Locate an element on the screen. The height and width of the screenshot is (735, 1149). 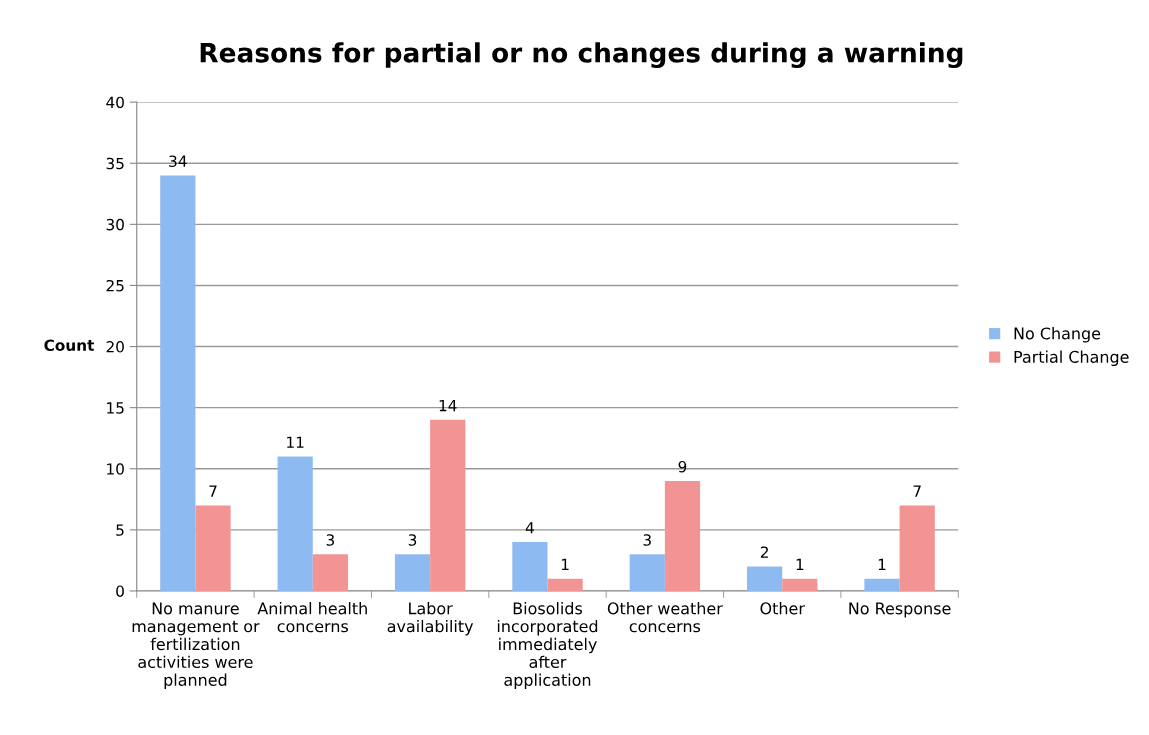
x-tick-label: Other weather concerns is located at coordinates (665, 617).